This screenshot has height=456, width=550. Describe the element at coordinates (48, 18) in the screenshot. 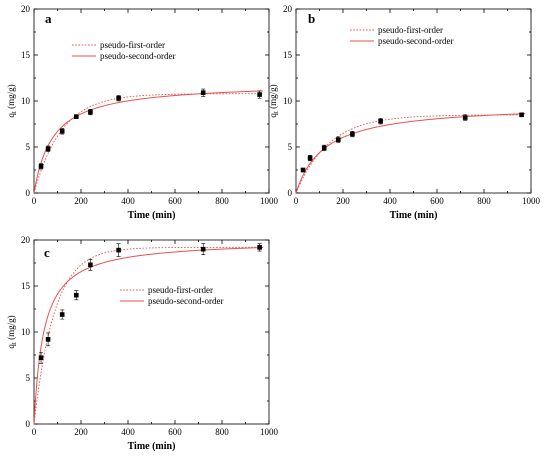

I see `panel-letter: a` at that location.